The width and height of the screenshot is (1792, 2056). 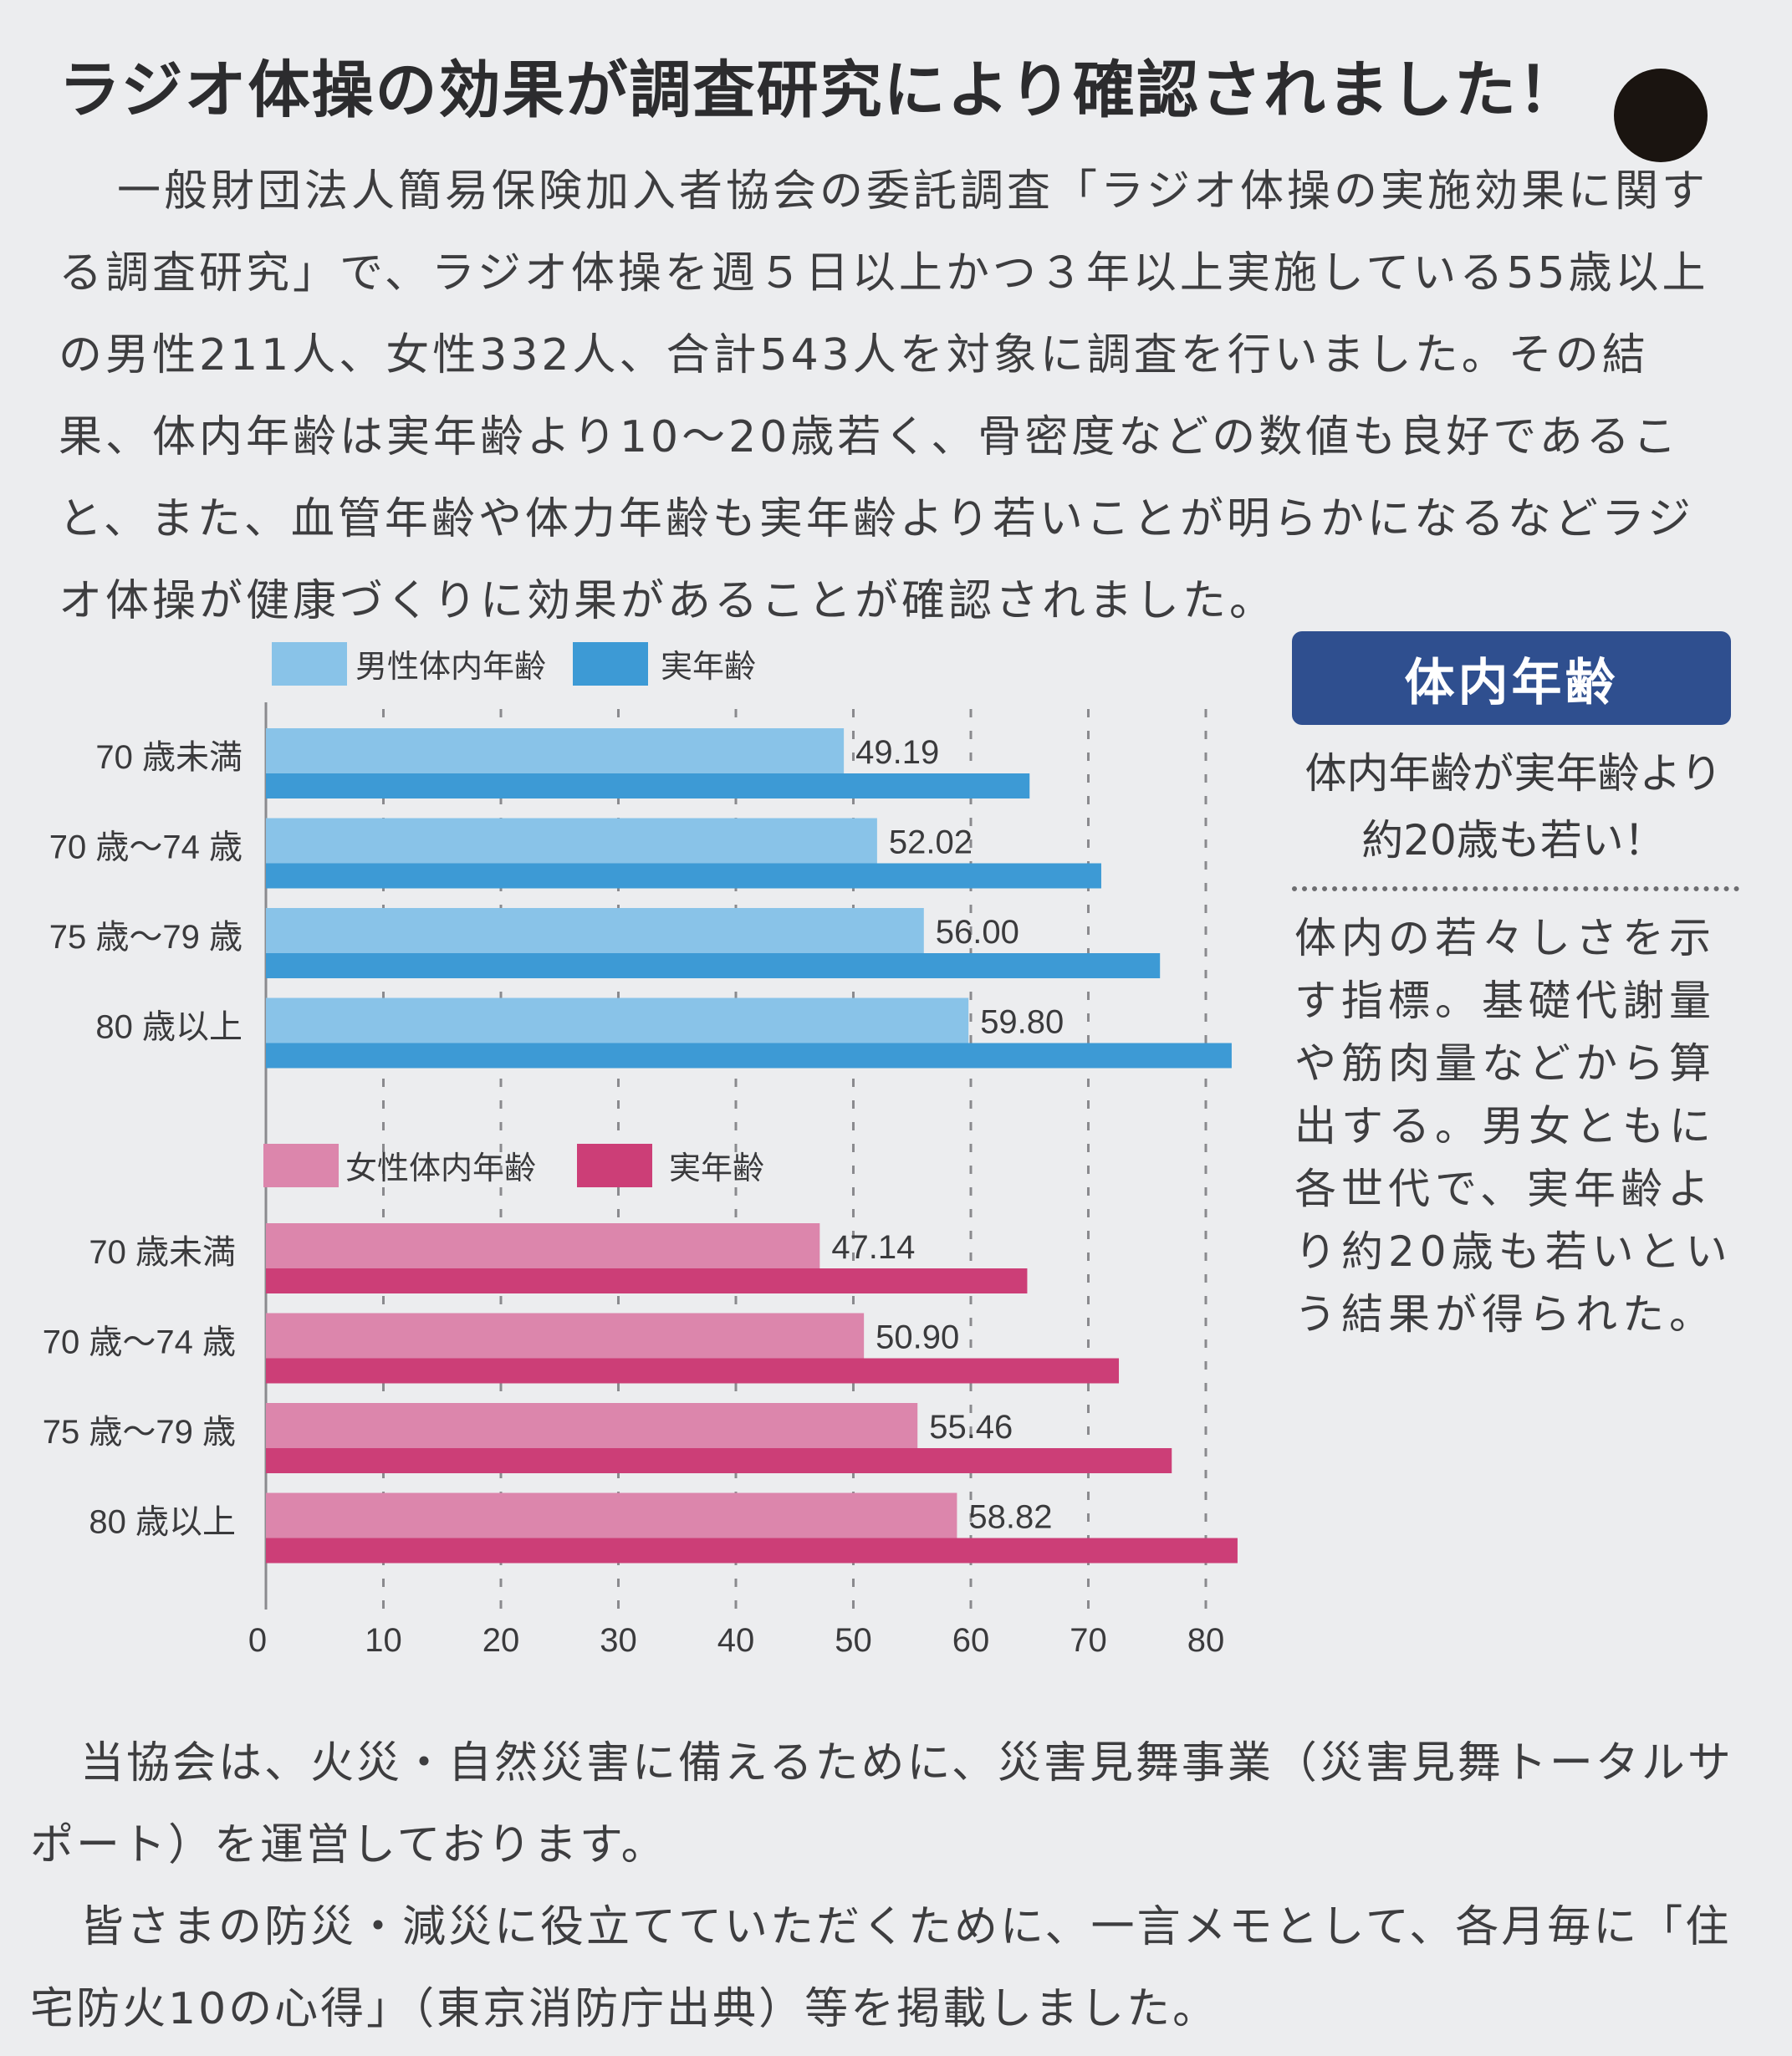 I want to click on male-data-label: 52.02, so click(x=931, y=842).